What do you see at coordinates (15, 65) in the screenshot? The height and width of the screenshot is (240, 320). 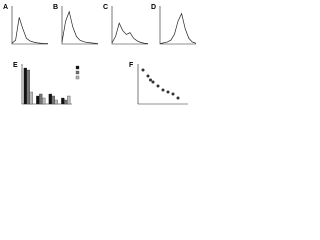 I see `panel-label: E` at bounding box center [15, 65].